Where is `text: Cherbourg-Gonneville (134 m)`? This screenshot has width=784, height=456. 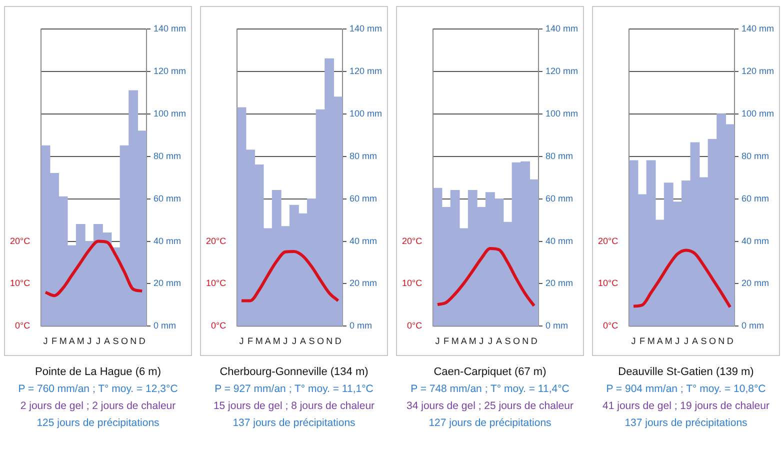 text: Cherbourg-Gonneville (134 m) is located at coordinates (294, 372).